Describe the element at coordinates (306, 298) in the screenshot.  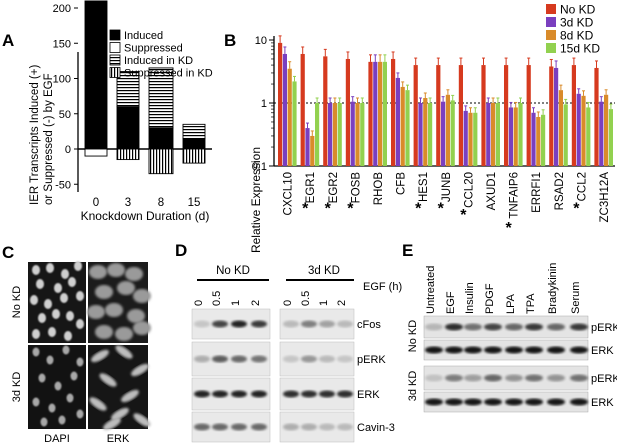
I see `panel-d-timepoint-label: 0.5` at that location.